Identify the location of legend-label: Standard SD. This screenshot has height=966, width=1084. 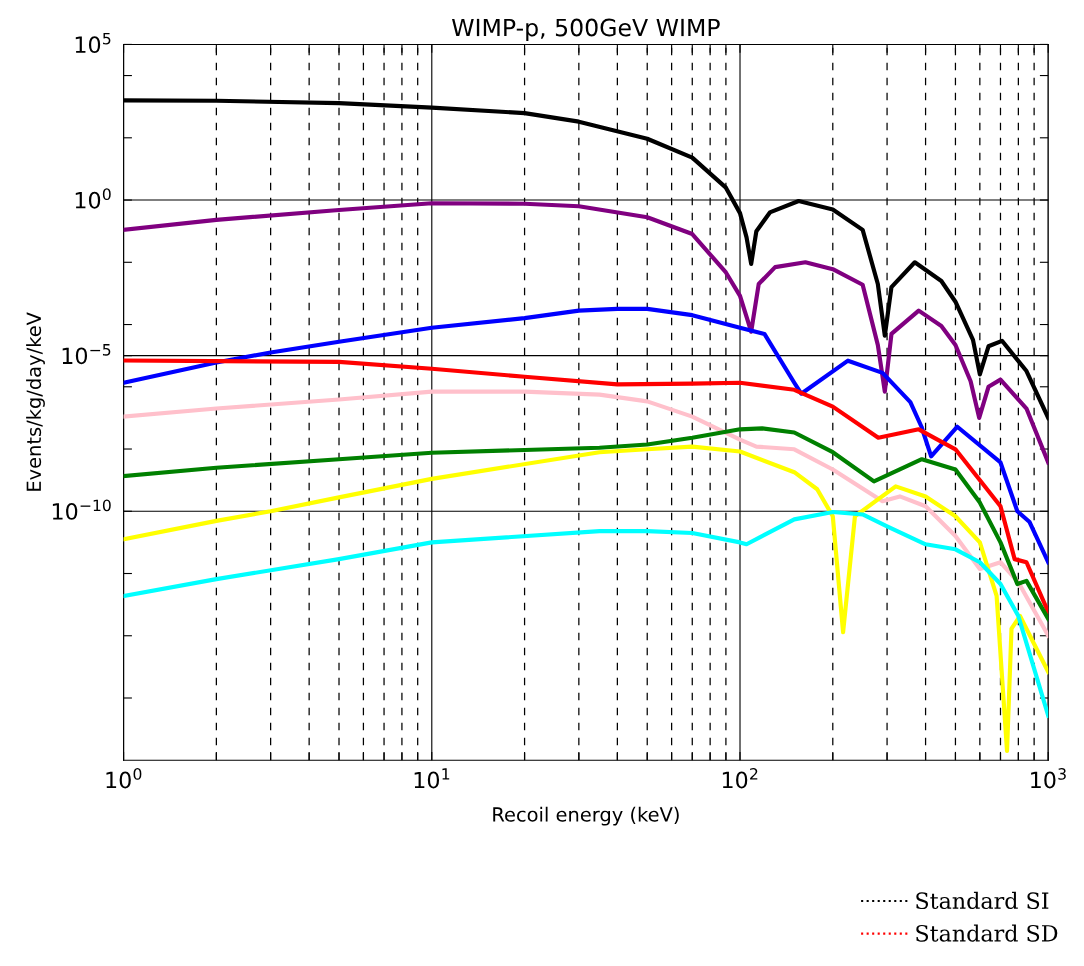
(987, 933).